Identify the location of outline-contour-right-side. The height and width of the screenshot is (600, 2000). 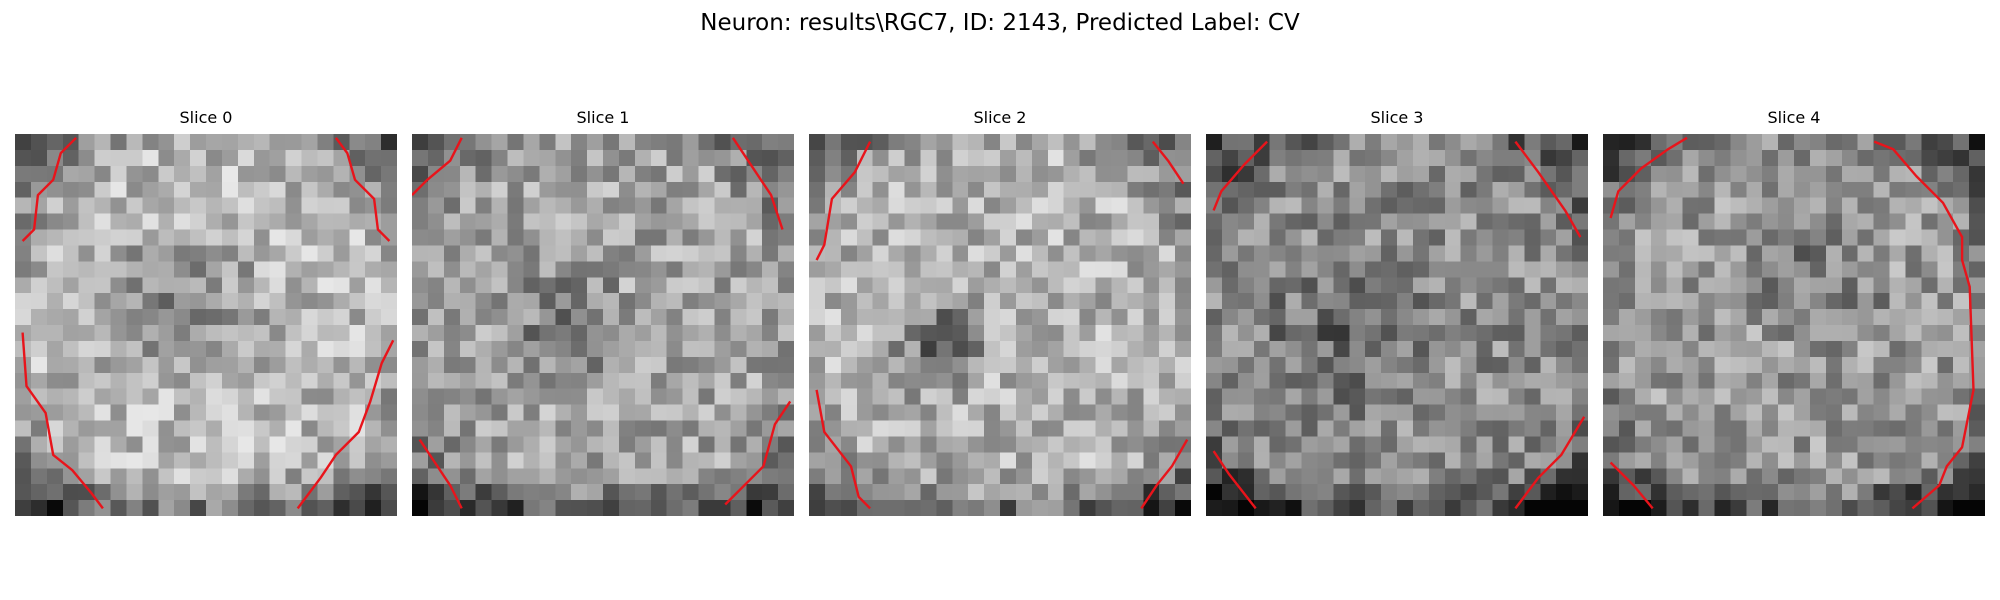
(1924, 325).